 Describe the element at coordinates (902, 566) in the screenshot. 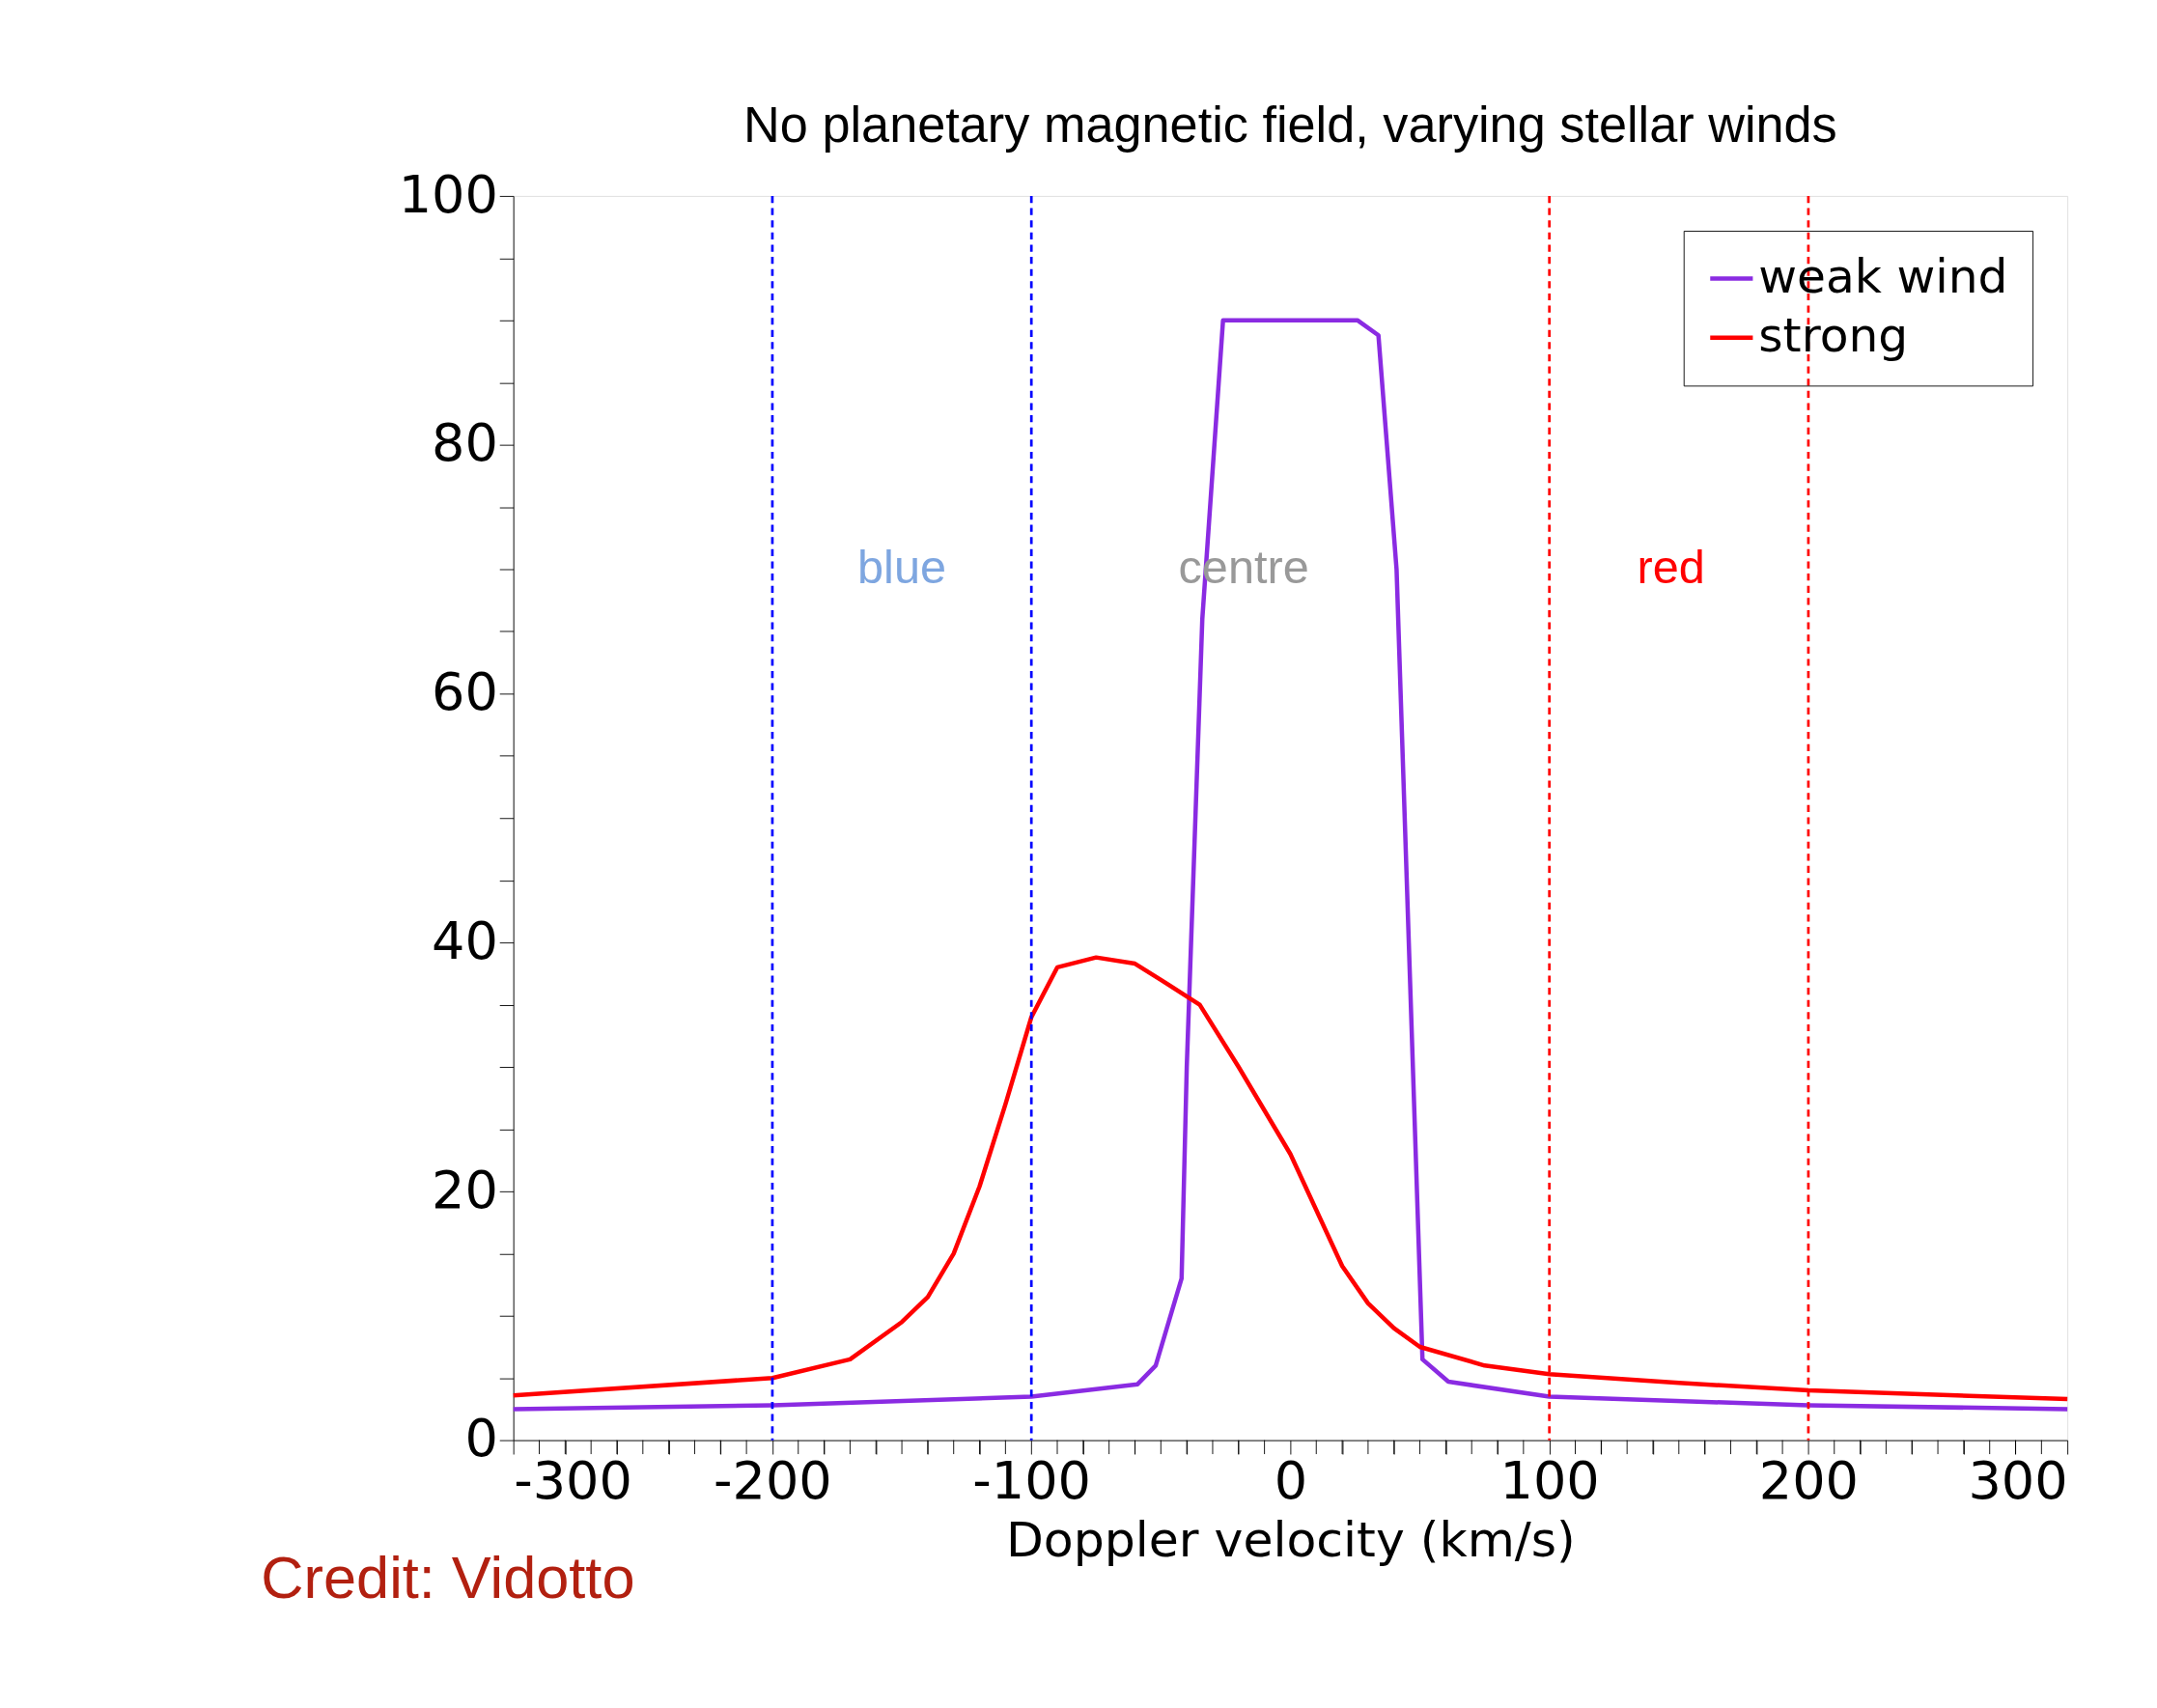

I see `annotation: blue` at that location.